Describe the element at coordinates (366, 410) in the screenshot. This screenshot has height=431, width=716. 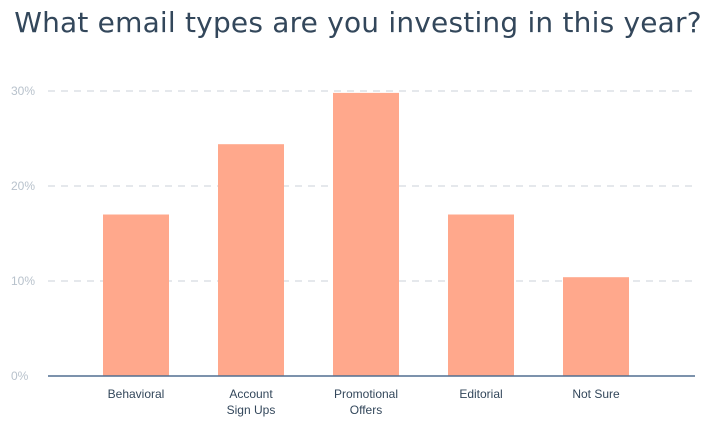
I see `x-tick-label-line: Offers` at that location.